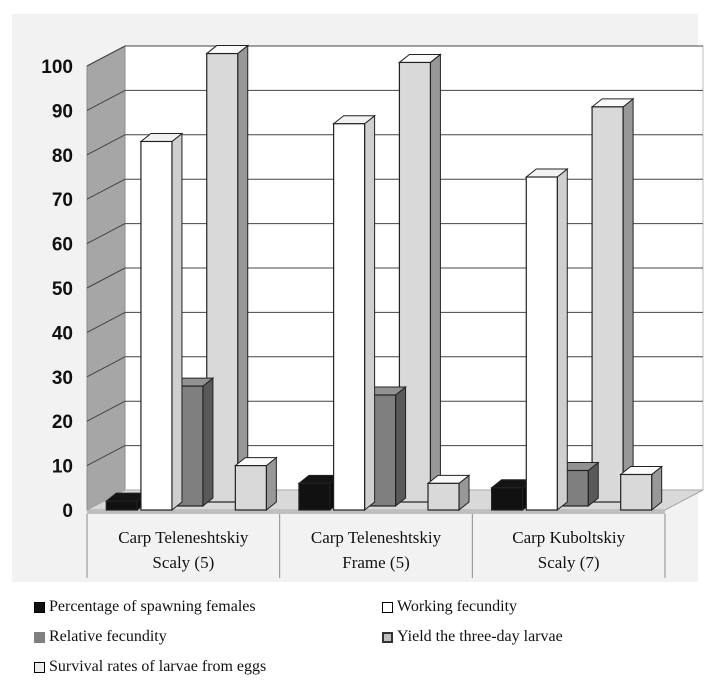 The width and height of the screenshot is (705, 688). I want to click on y-tick-label: 10, so click(62, 467).